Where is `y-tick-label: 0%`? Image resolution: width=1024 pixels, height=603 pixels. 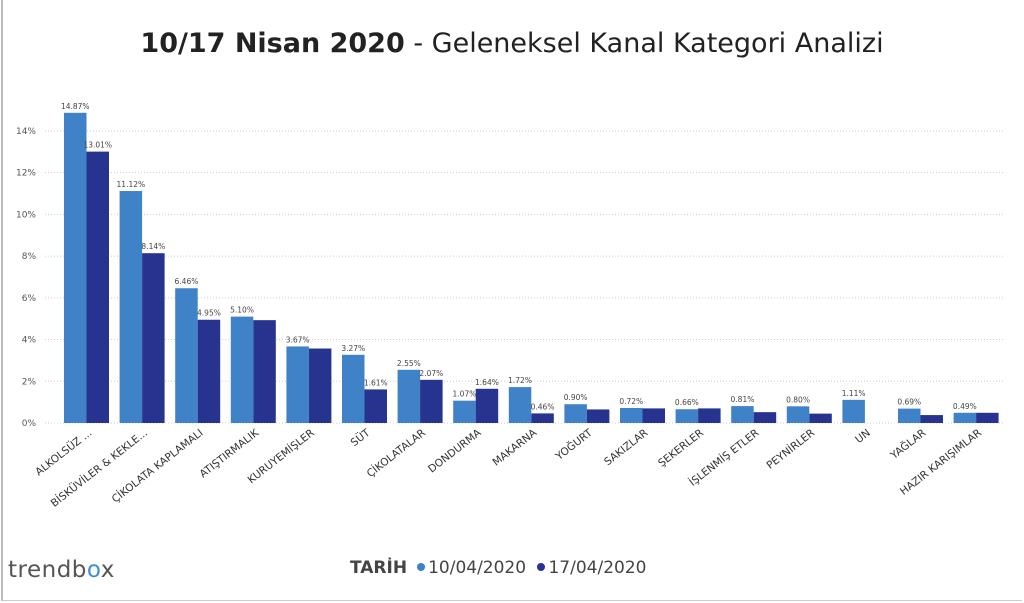
y-tick-label: 0% is located at coordinates (29, 424).